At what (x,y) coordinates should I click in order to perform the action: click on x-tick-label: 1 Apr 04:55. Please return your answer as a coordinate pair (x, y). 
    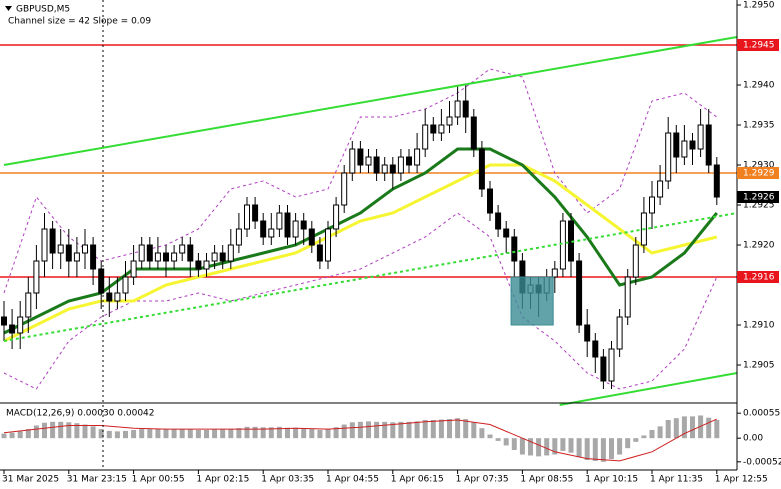
    Looking at the image, I should click on (352, 480).